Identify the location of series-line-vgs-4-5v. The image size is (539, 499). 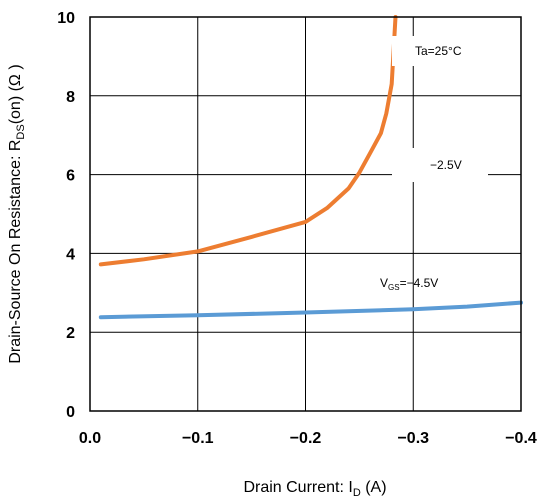
(310, 310).